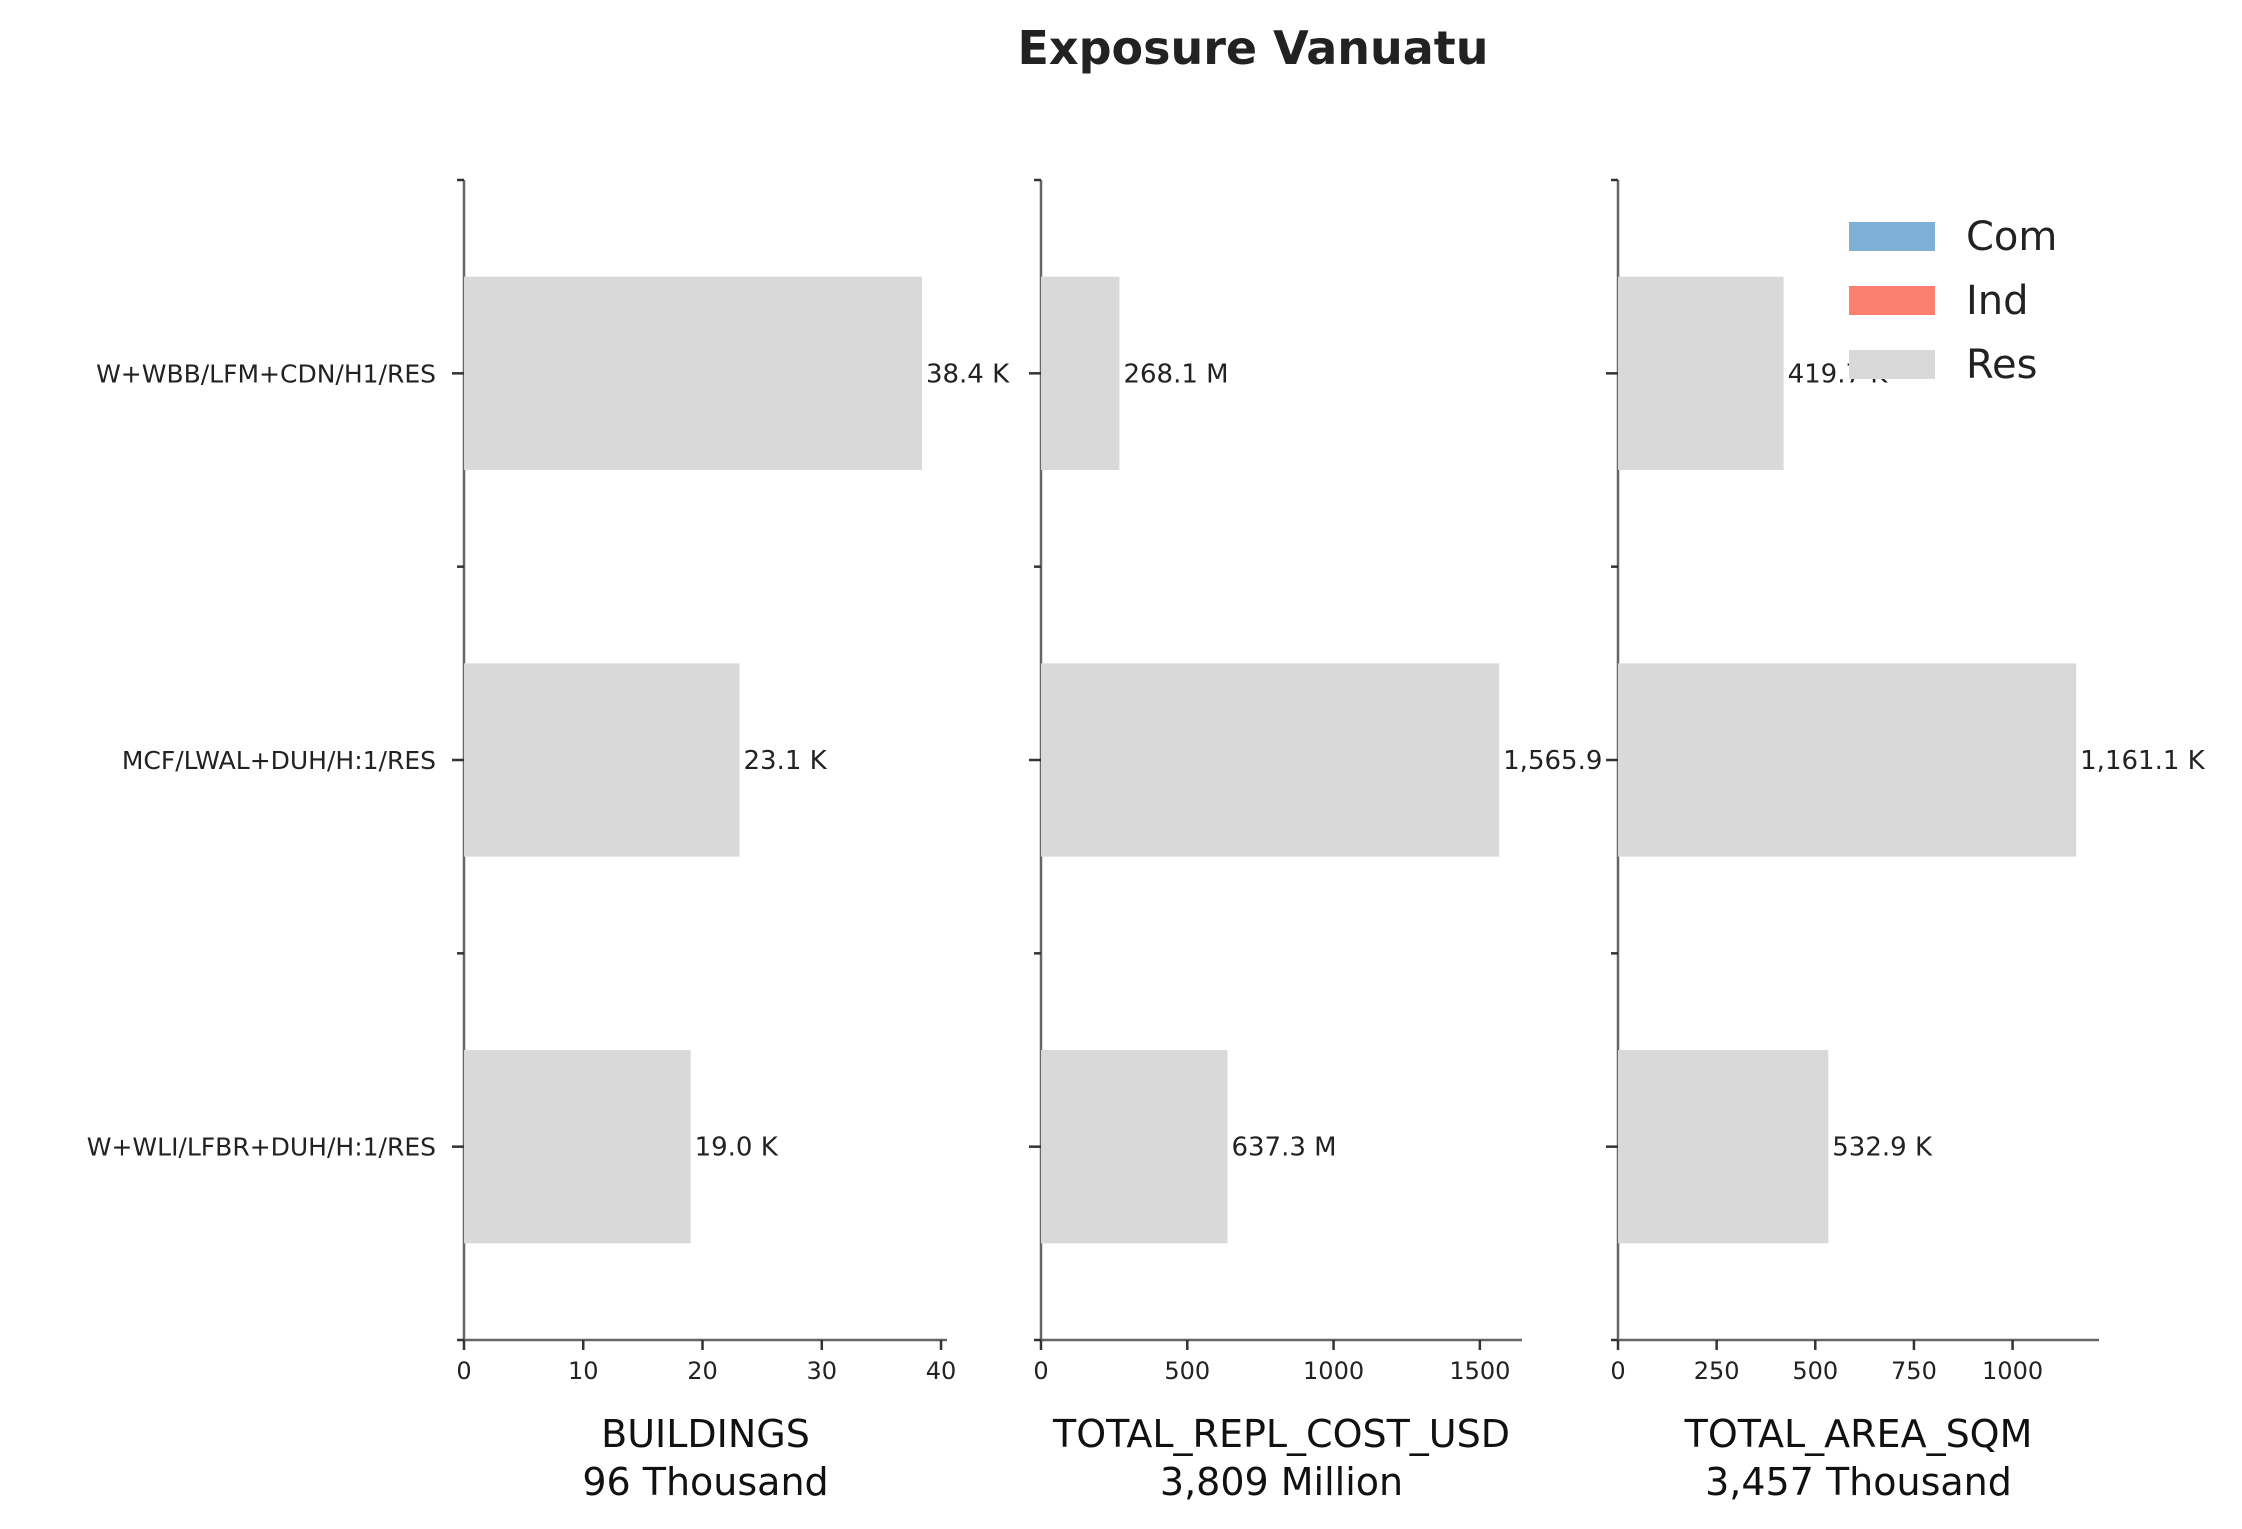 Image resolution: width=2242 pixels, height=1529 pixels. Describe the element at coordinates (1892, 300) in the screenshot. I see `legend-swatch-ind` at that location.